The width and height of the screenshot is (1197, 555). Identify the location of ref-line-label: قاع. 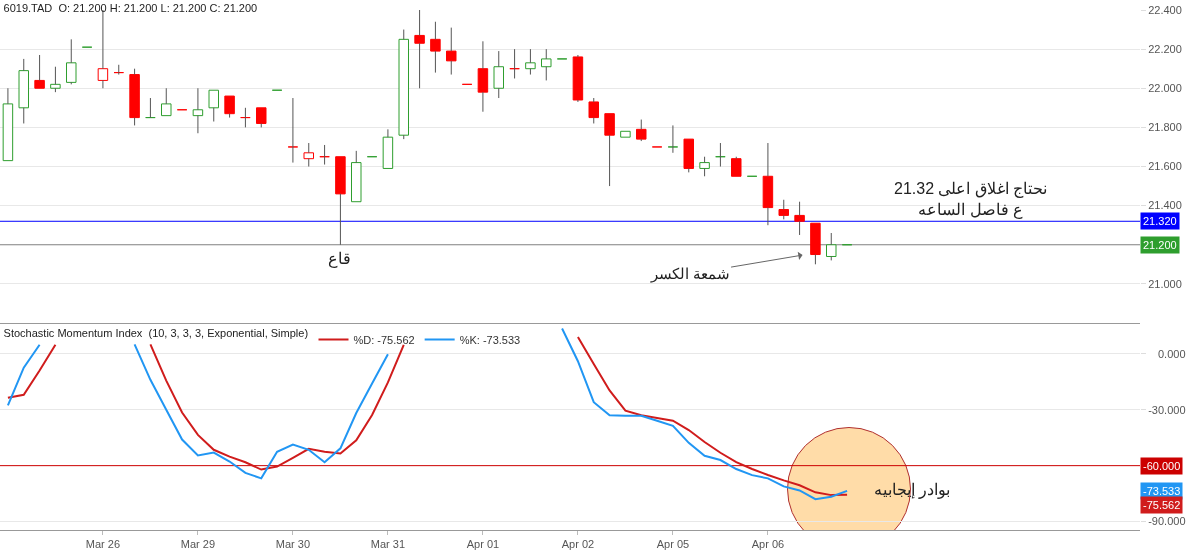
(339, 259).